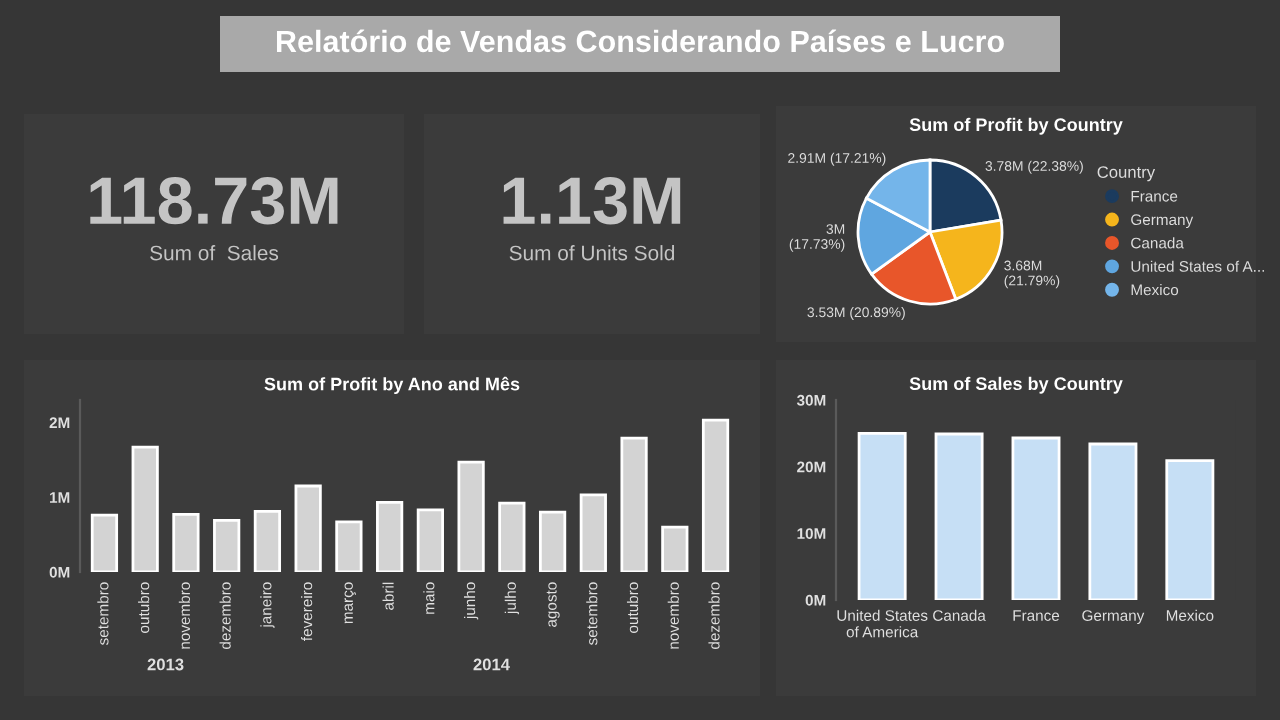 This screenshot has height=720, width=1280. What do you see at coordinates (640, 41) in the screenshot?
I see `text: Relatório de Vendas Considerando Países e Lucro` at bounding box center [640, 41].